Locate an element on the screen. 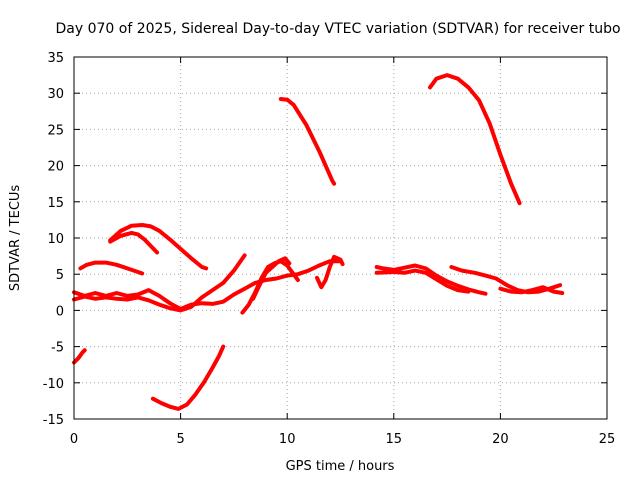  y-axis-label: SDTVAR / TECUs is located at coordinates (15, 238).